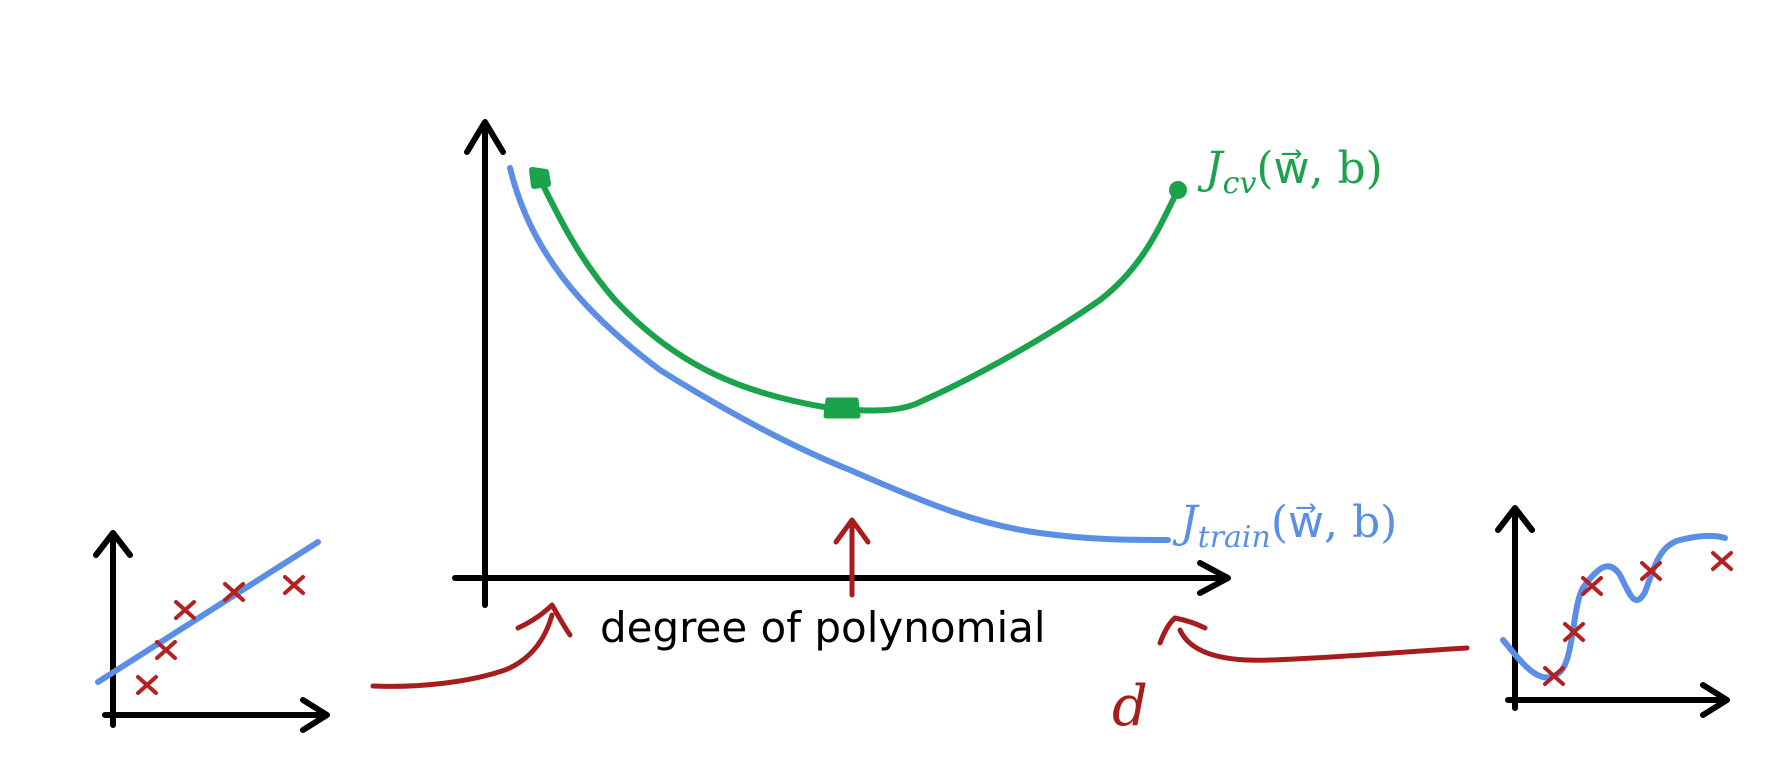  What do you see at coordinates (462, 650) in the screenshot?
I see `underfit-pointer-arrow` at bounding box center [462, 650].